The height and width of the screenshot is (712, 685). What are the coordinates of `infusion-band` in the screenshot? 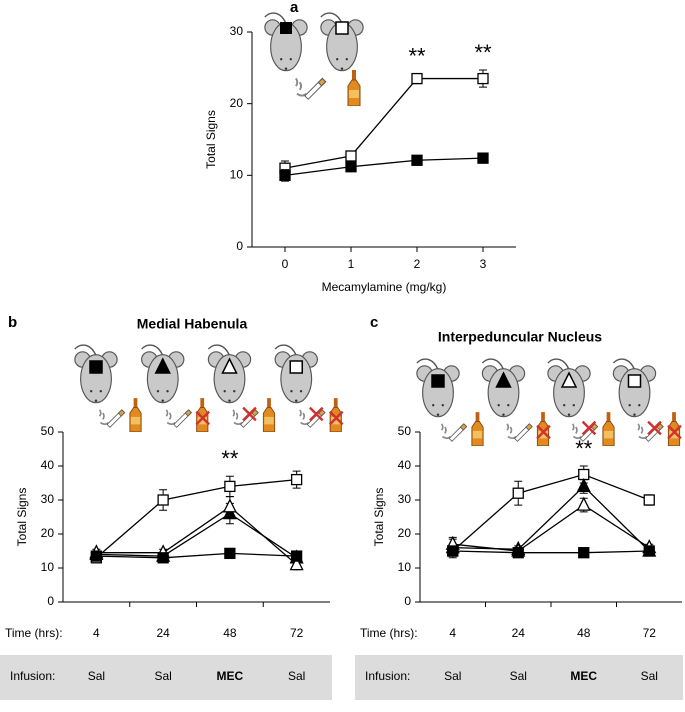 It's located at (519, 677).